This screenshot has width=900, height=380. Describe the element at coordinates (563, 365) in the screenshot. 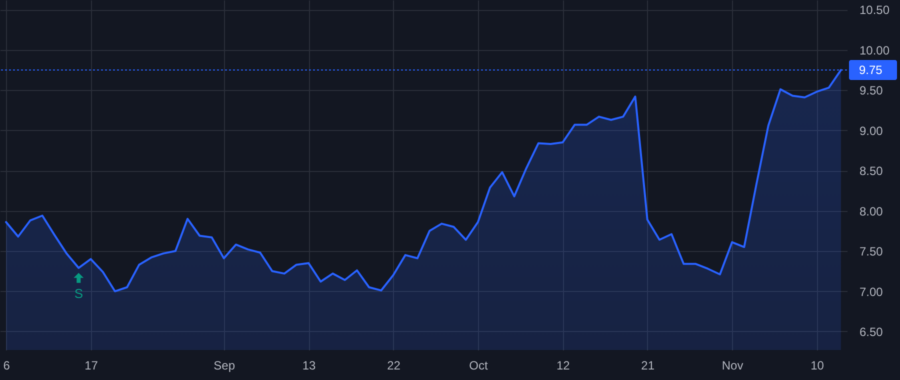

I see `x-tick-label: 12` at that location.